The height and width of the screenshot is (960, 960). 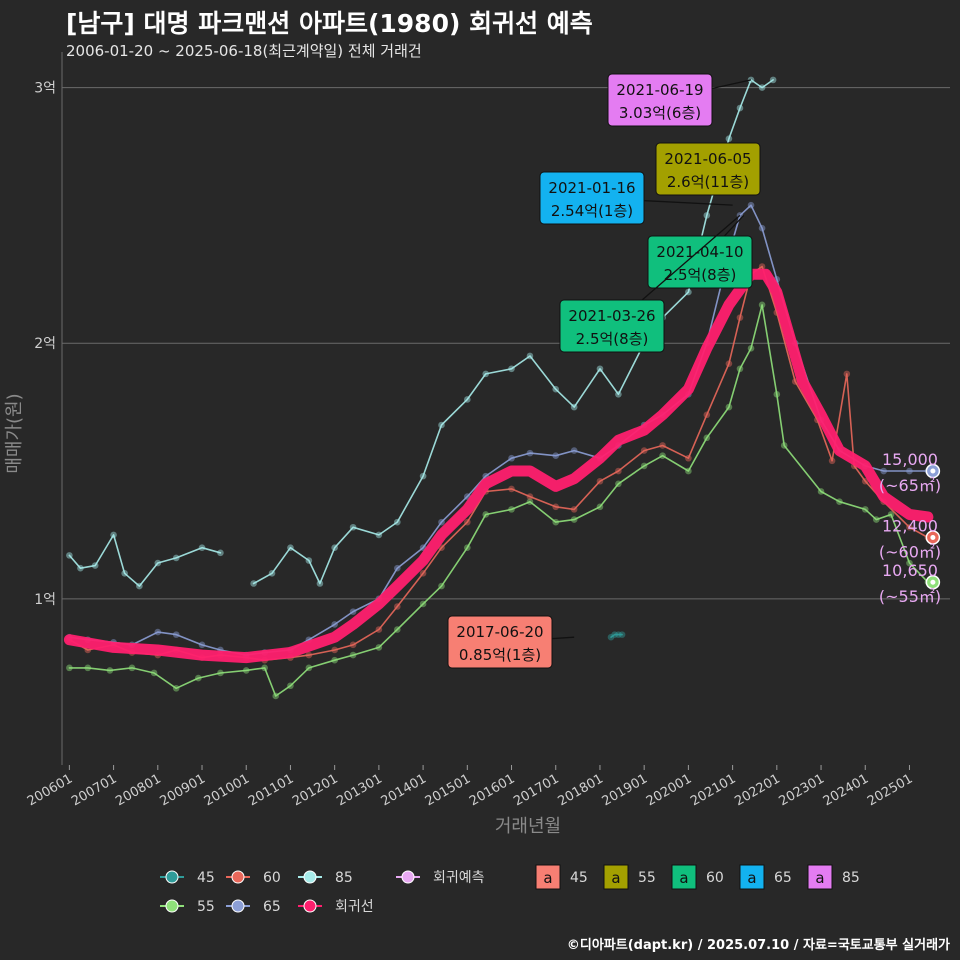 I want to click on legend-box-label-85: 85, so click(x=851, y=878).